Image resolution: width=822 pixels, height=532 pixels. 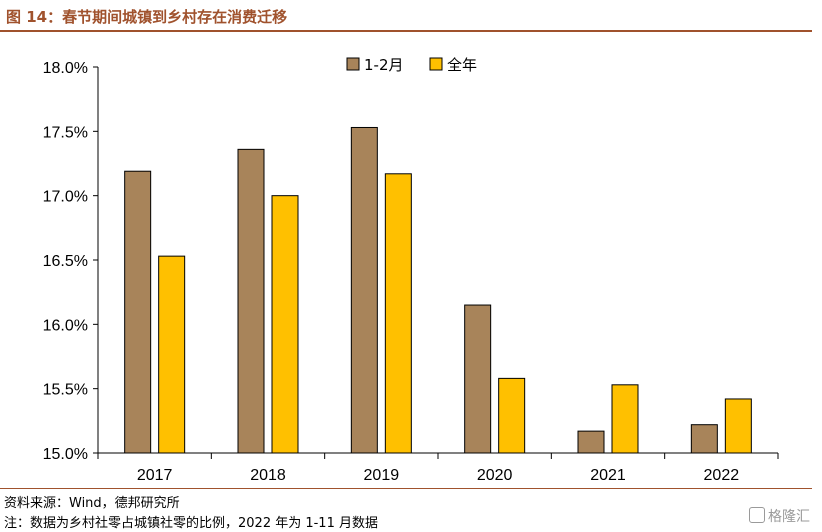 What do you see at coordinates (722, 475) in the screenshot?
I see `x-tick-label: 2022` at bounding box center [722, 475].